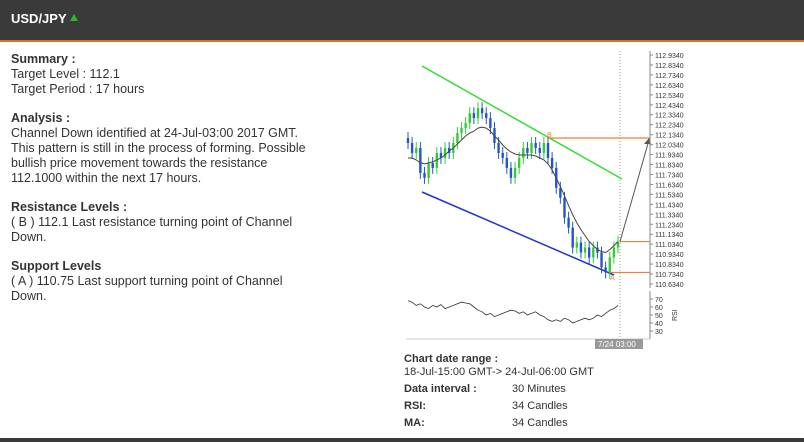 Image resolution: width=804 pixels, height=442 pixels. I want to click on price-tick-label: 111.3340, so click(669, 215).